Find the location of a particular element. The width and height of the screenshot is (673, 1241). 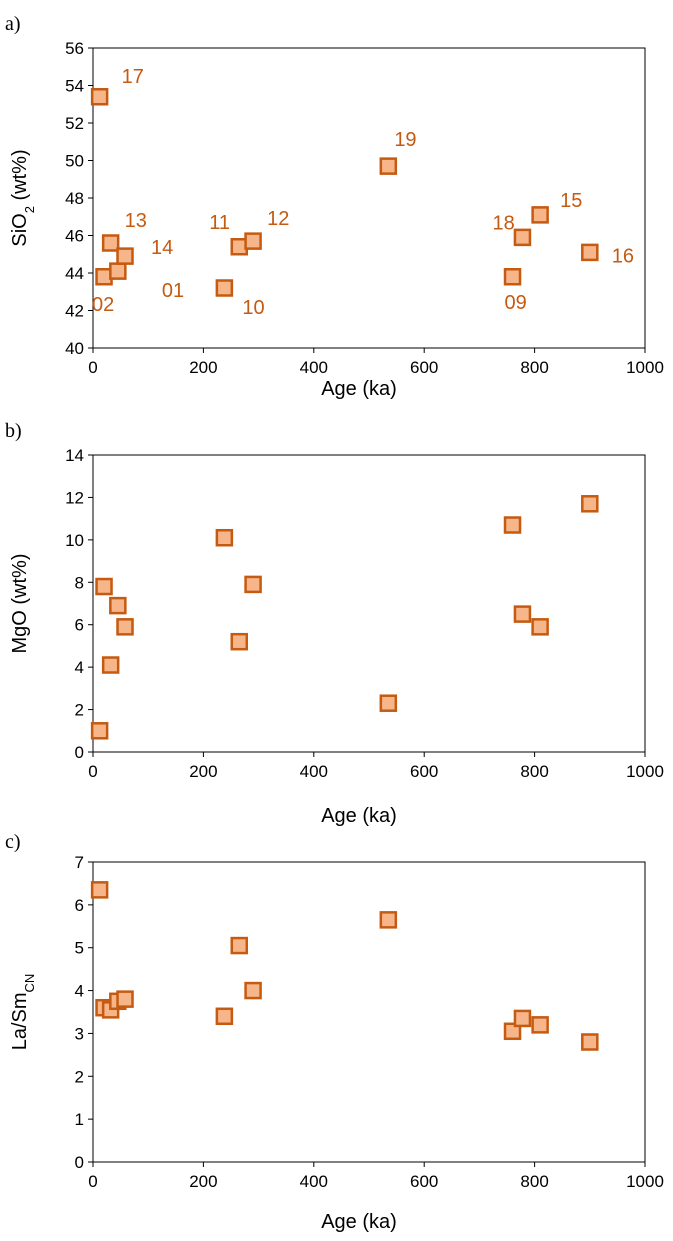

y-axis-label: La/SmCN is located at coordinates (23, 1012).